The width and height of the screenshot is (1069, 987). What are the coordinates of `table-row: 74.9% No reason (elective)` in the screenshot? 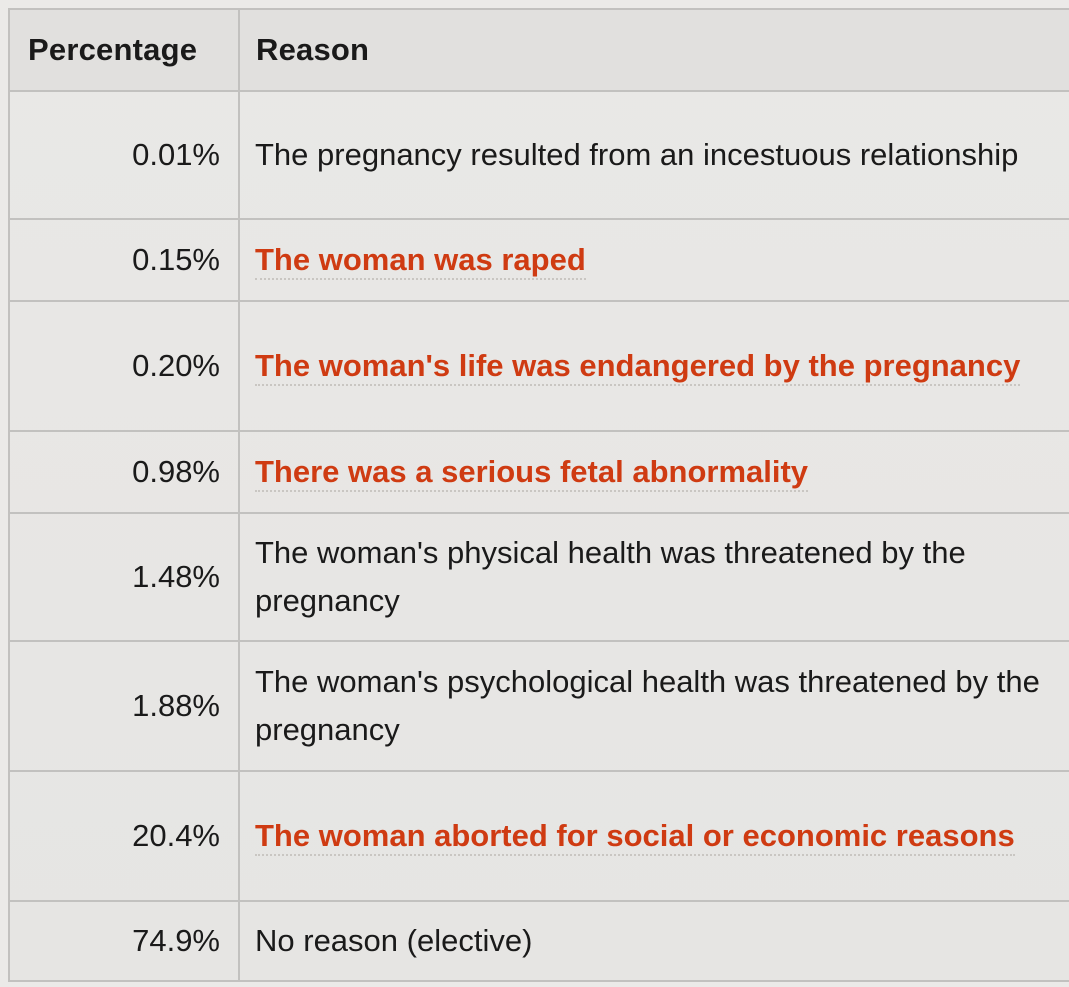 It's located at (538, 941).